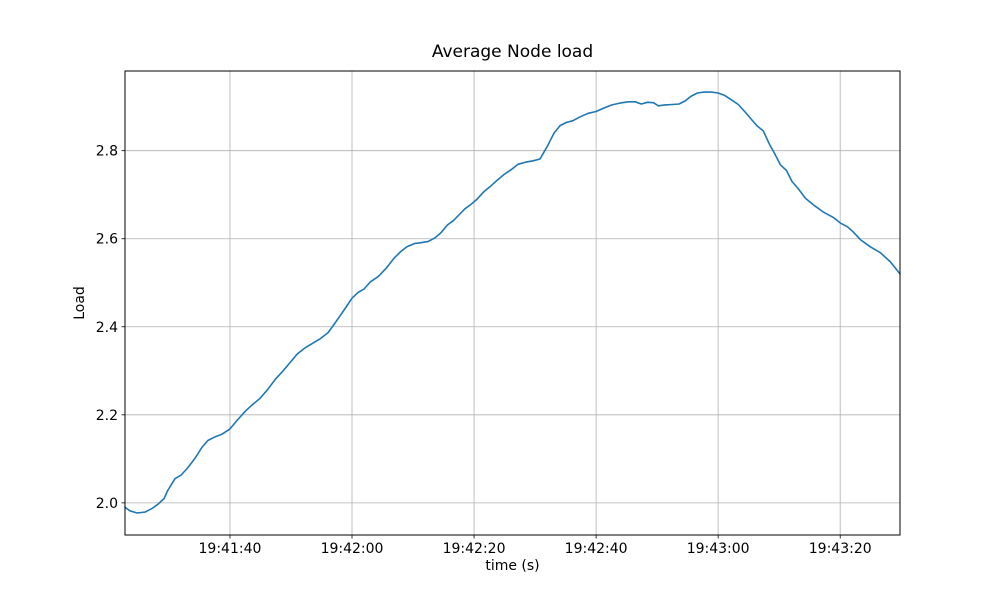  Describe the element at coordinates (474, 549) in the screenshot. I see `x-tick-label: 19:42:20` at that location.